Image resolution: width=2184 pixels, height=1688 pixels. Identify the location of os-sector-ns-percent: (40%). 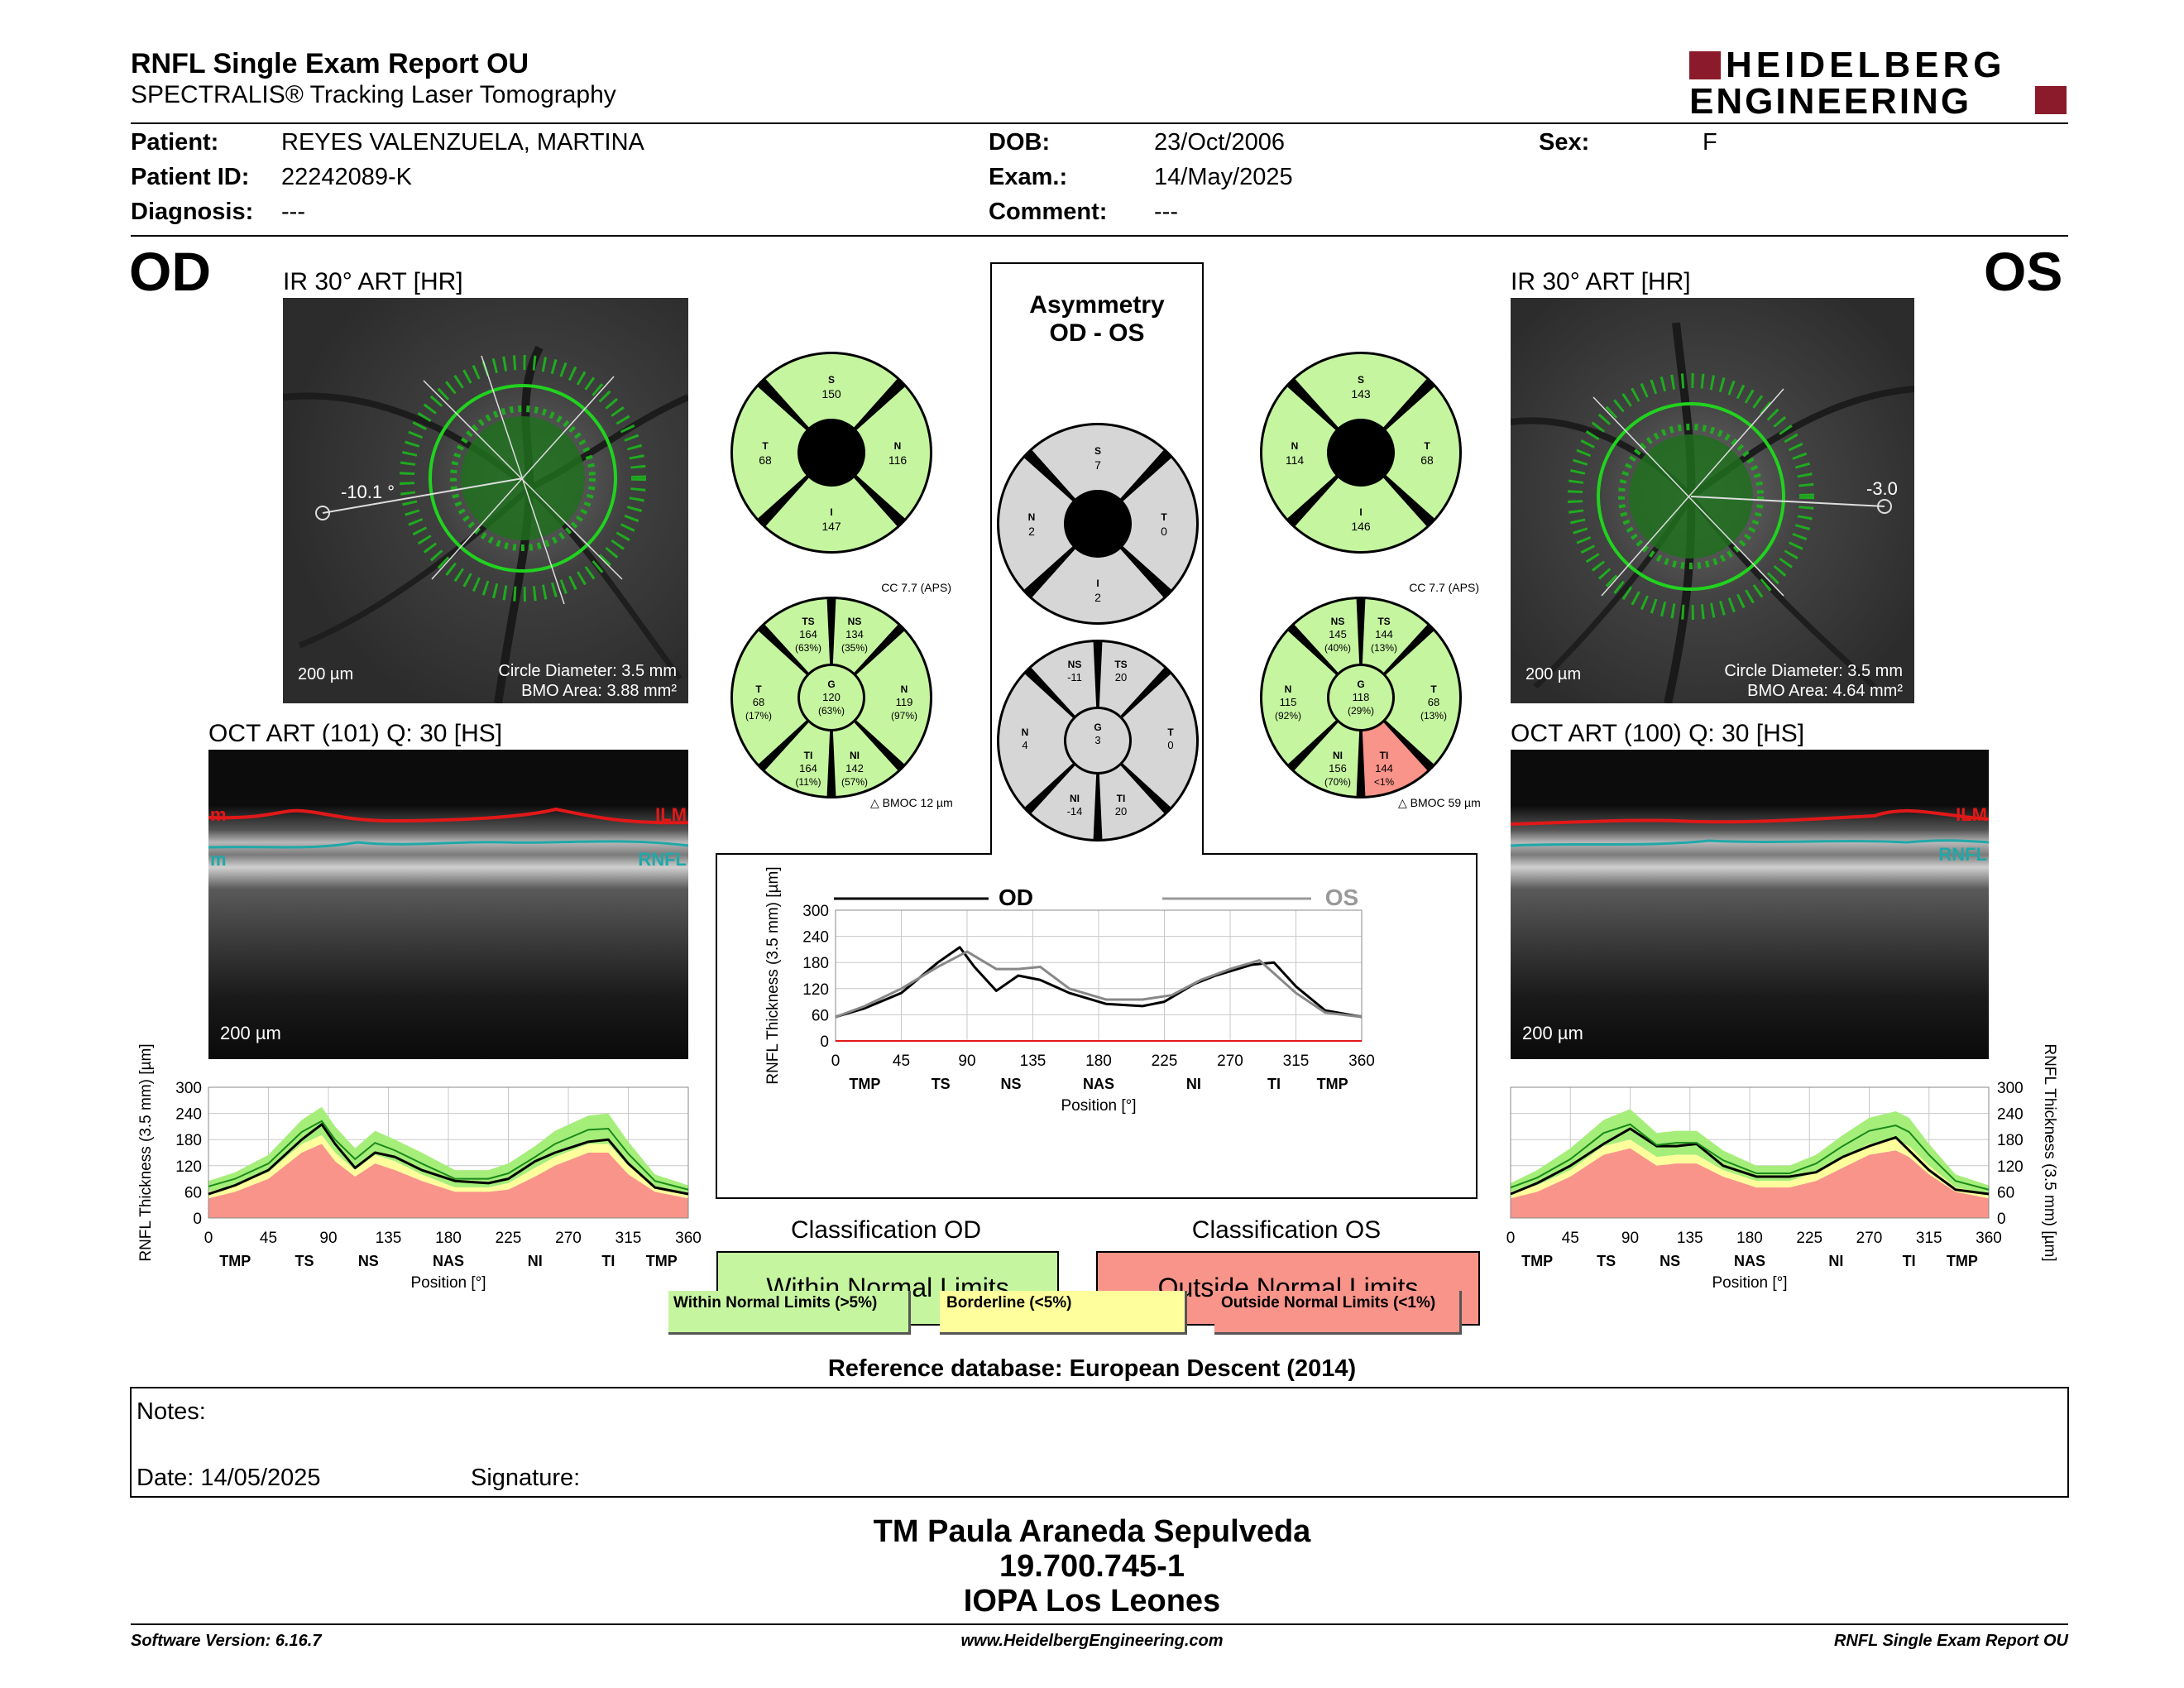
(1337, 648).